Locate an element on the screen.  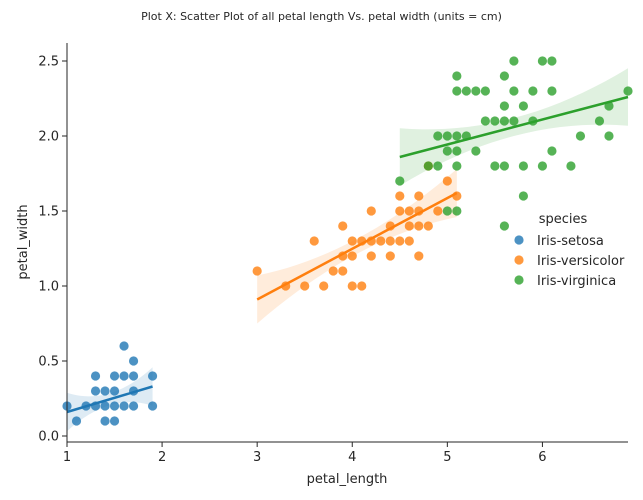
y-tick-label: 0.5 is located at coordinates (48, 362).